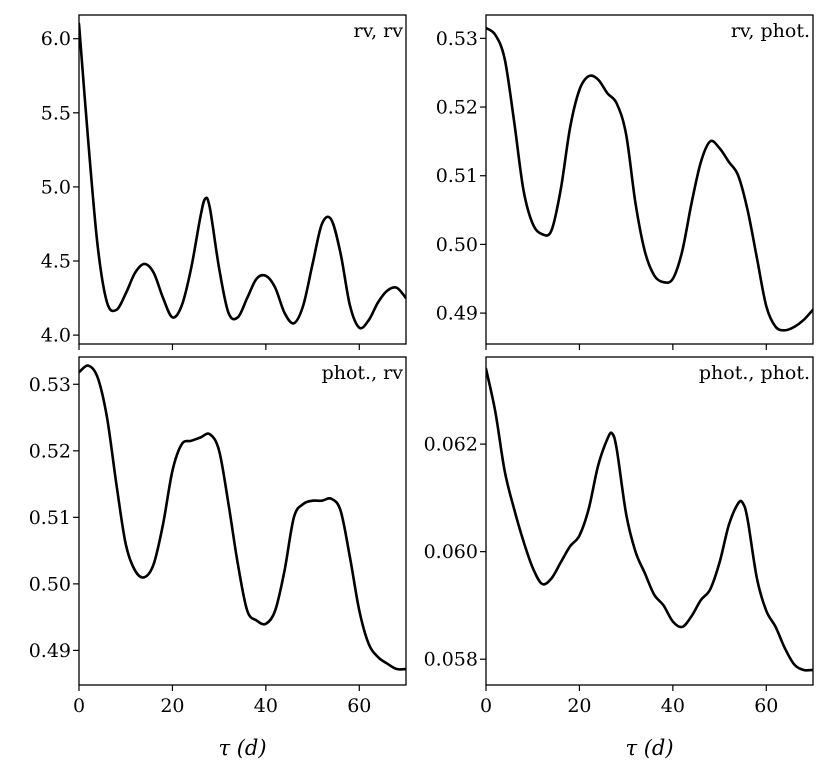 This screenshot has width=830, height=778. Describe the element at coordinates (56, 262) in the screenshot. I see `y-tick-label: 4.5` at that location.